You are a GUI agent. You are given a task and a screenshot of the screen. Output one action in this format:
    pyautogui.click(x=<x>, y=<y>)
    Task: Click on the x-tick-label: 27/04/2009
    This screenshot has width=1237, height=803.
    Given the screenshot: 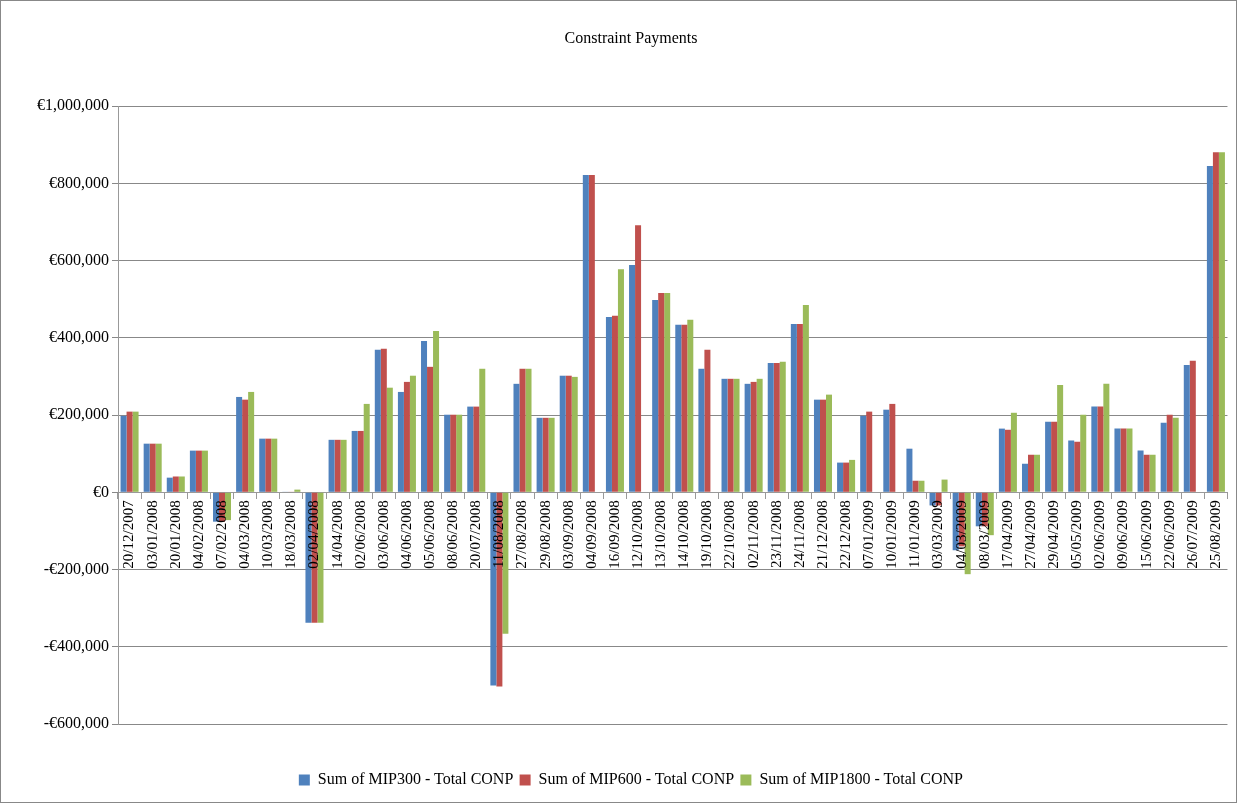 What is the action you would take?
    pyautogui.click(x=1029, y=534)
    